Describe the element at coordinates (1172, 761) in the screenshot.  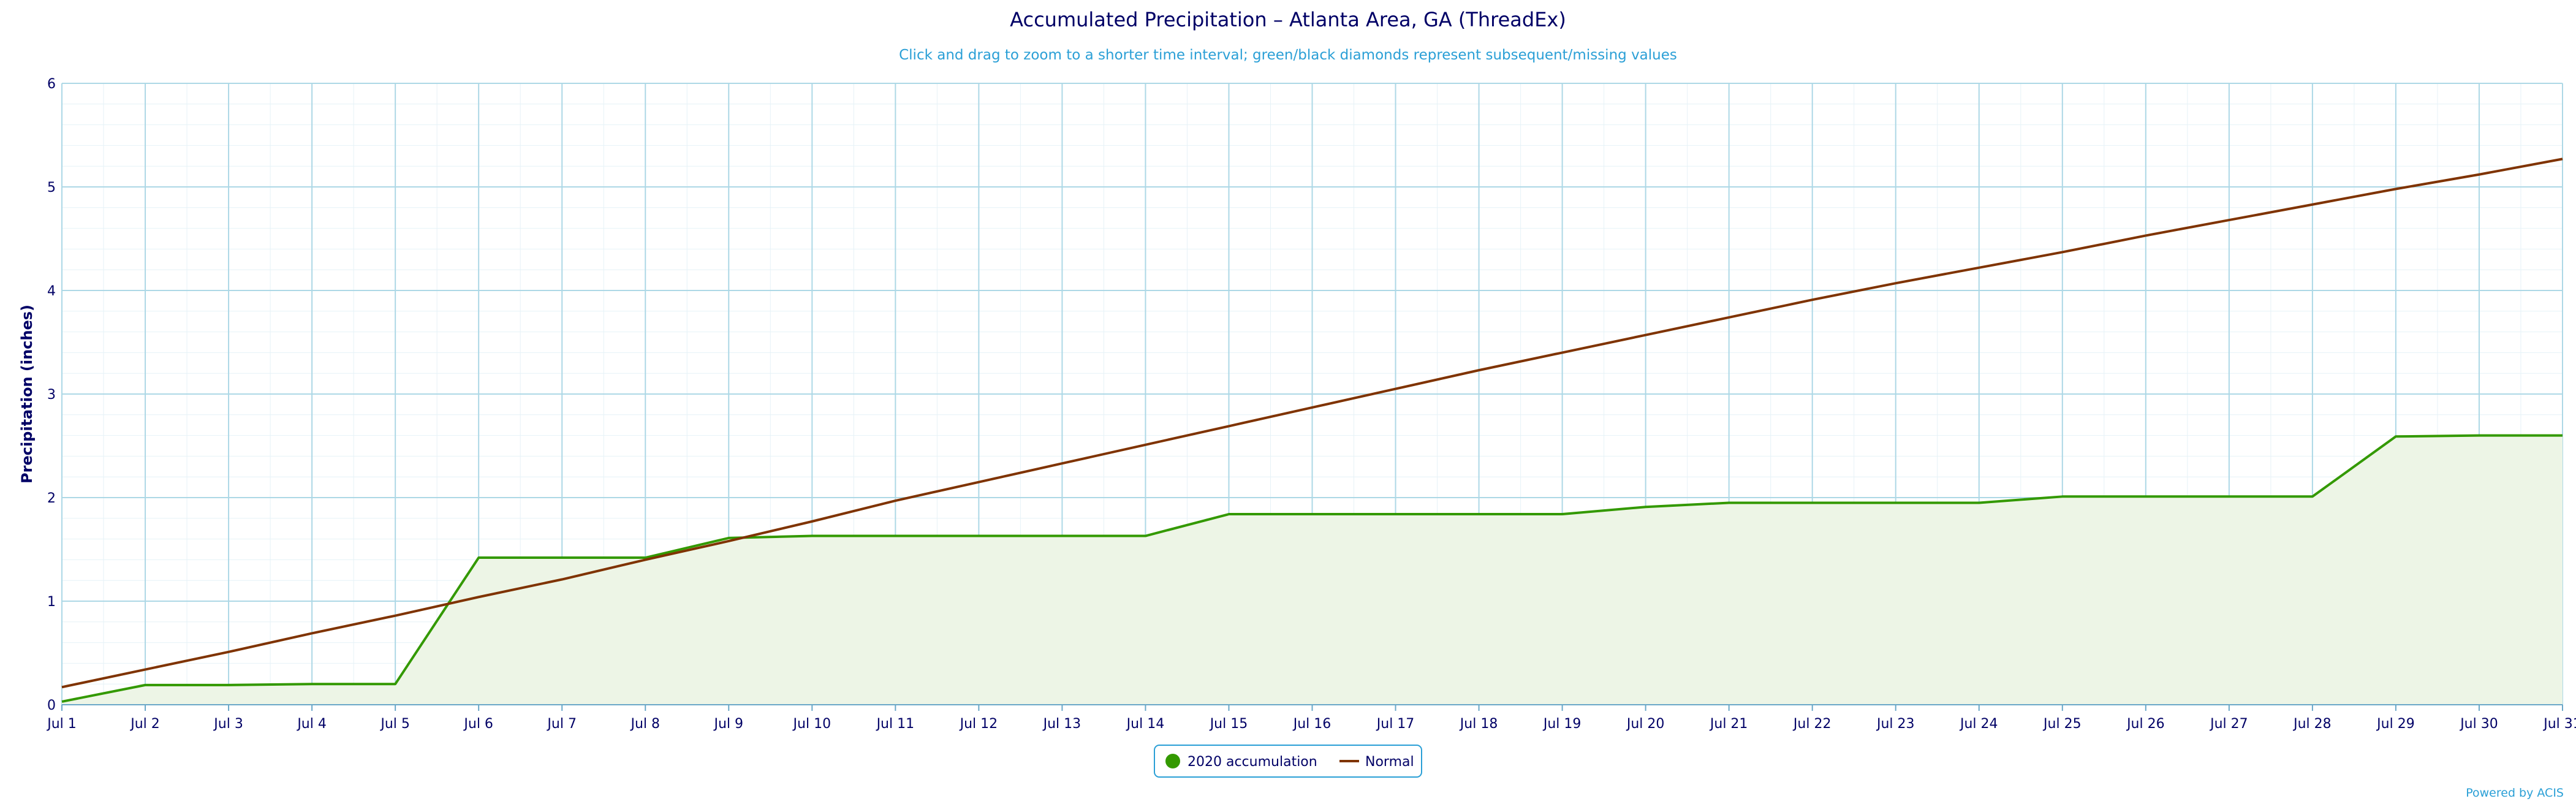
I see `legend-marker-2020-accumulation` at that location.